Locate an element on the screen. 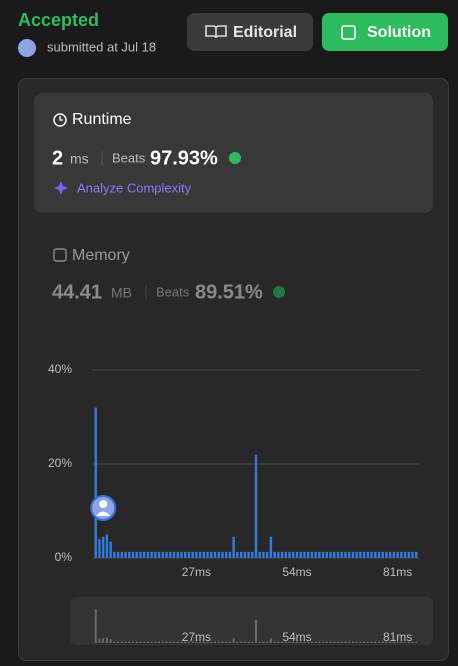 The image size is (458, 666). y-tick-label: 40% is located at coordinates (60, 369).